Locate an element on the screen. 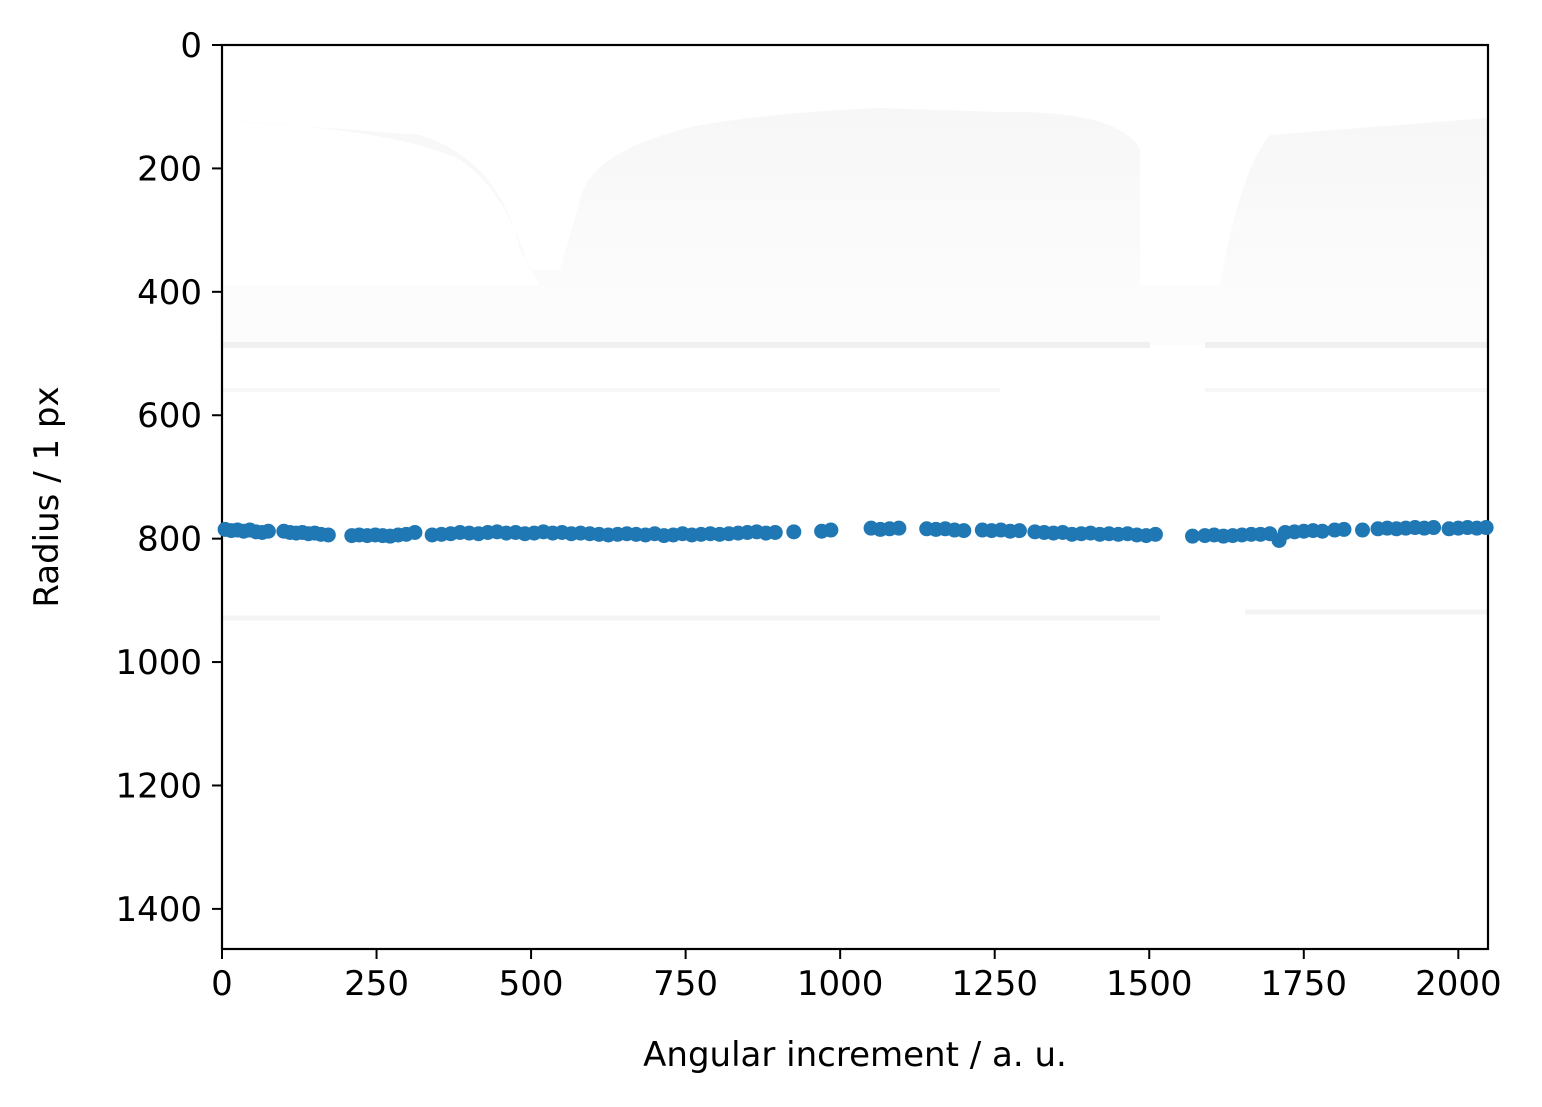 The height and width of the screenshot is (1107, 1542). y-axis-ticks: 0 200 400 600 800 1000 1200 1400 is located at coordinates (168, 478).